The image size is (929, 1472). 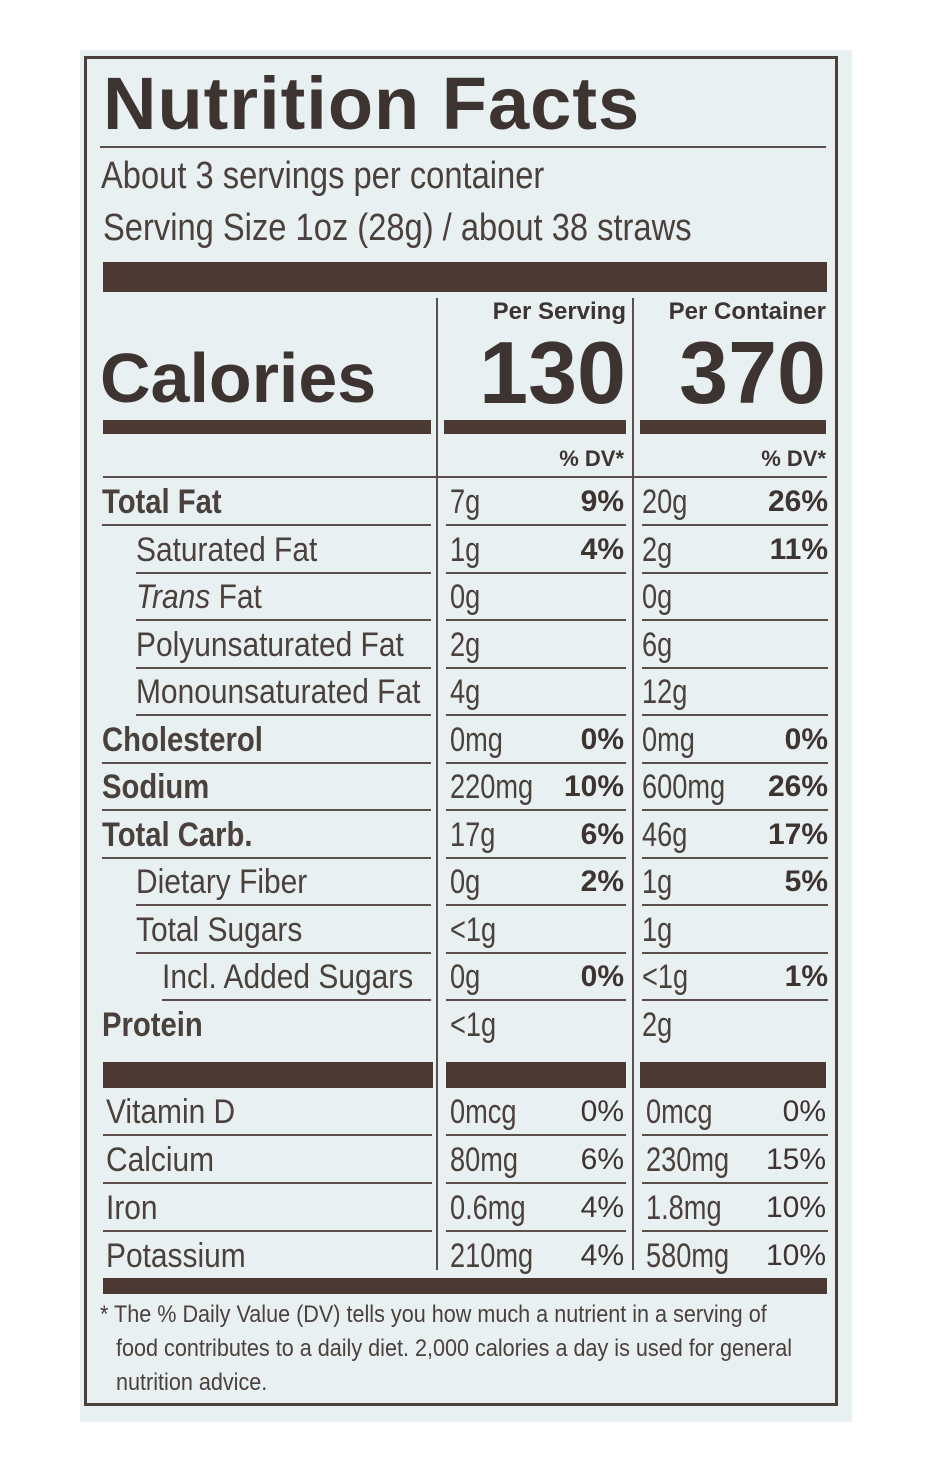 I want to click on per-container-header: Per Container, so click(x=747, y=311).